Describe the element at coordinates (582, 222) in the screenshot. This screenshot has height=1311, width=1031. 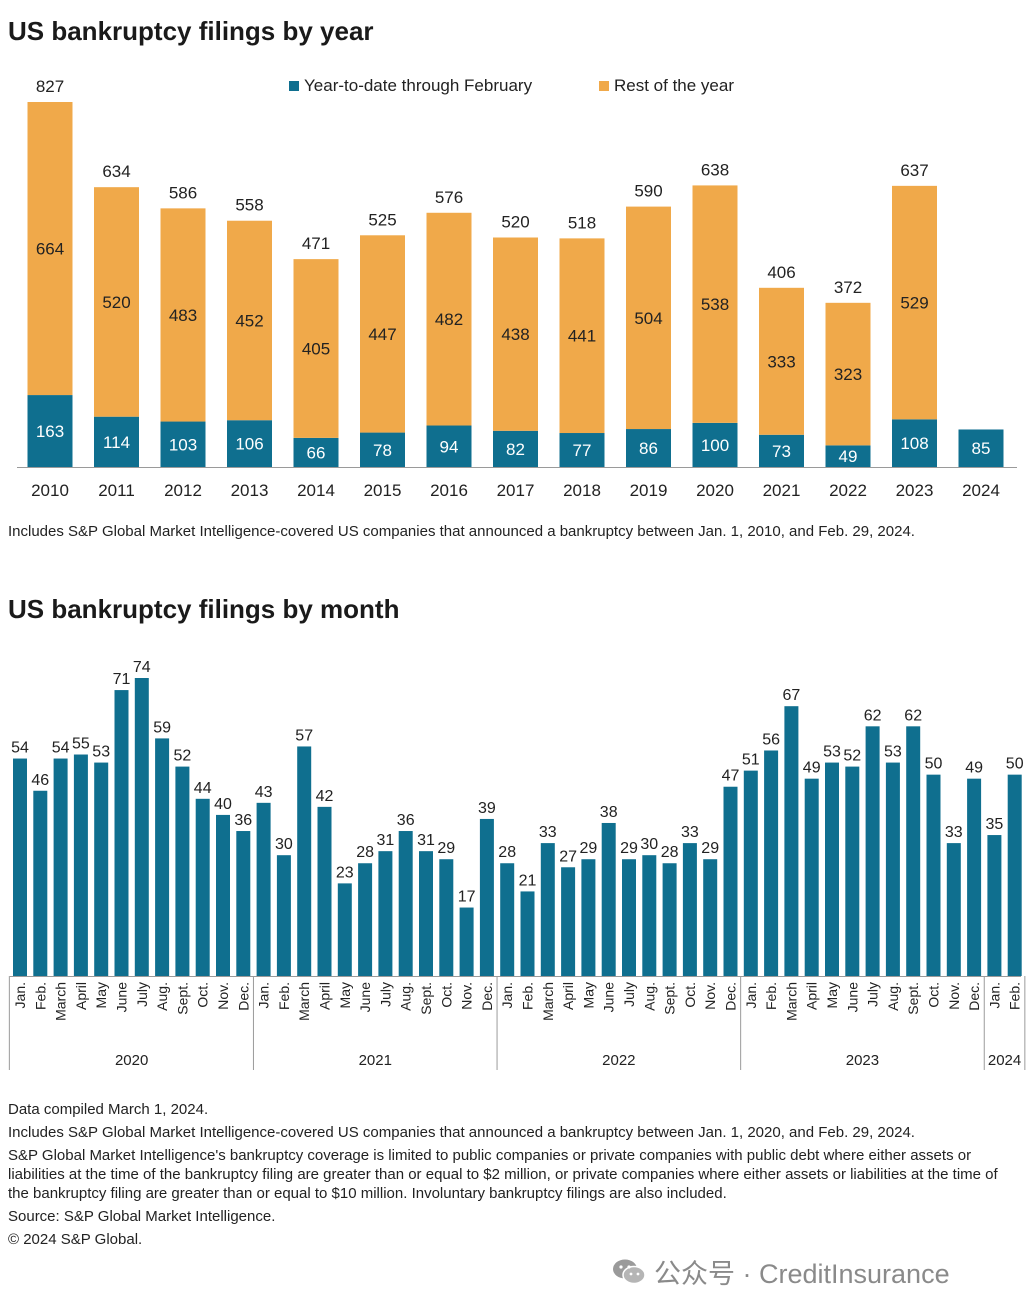
I see `label-total-2018: 518` at that location.